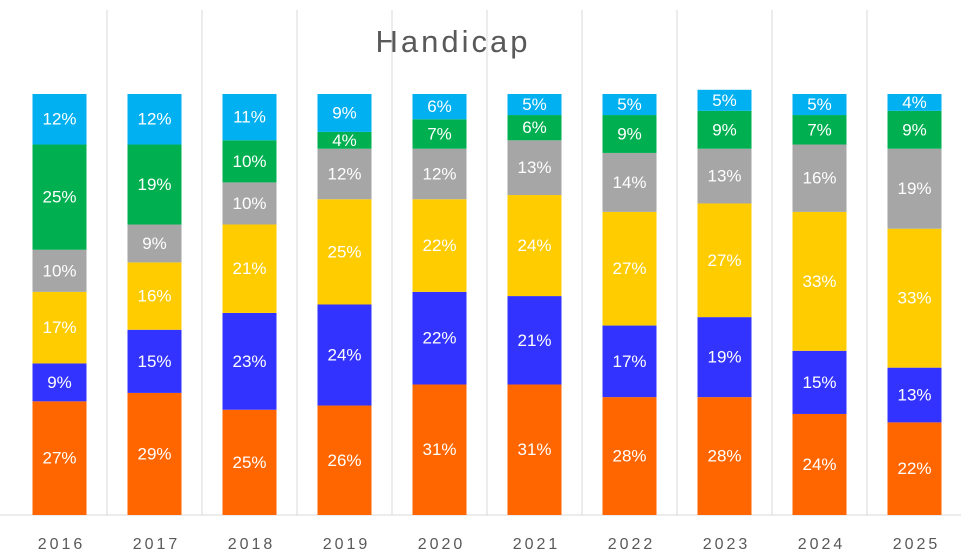 This screenshot has height=553, width=961. I want to click on value-label: 11%, so click(249, 117).